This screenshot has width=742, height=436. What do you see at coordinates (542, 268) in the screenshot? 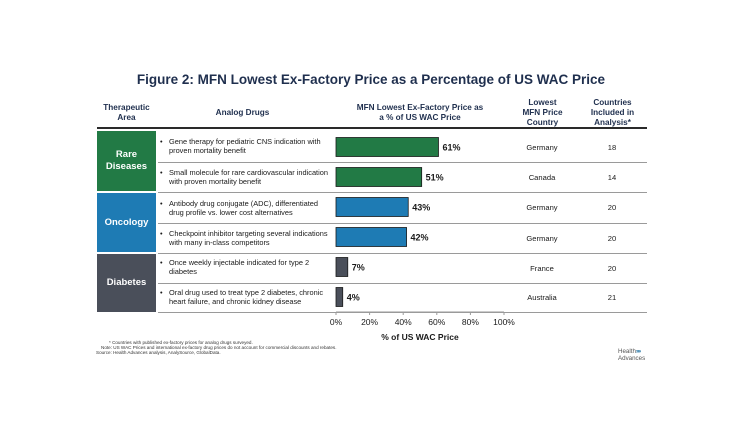
I see `lowest-price-country: France` at bounding box center [542, 268].